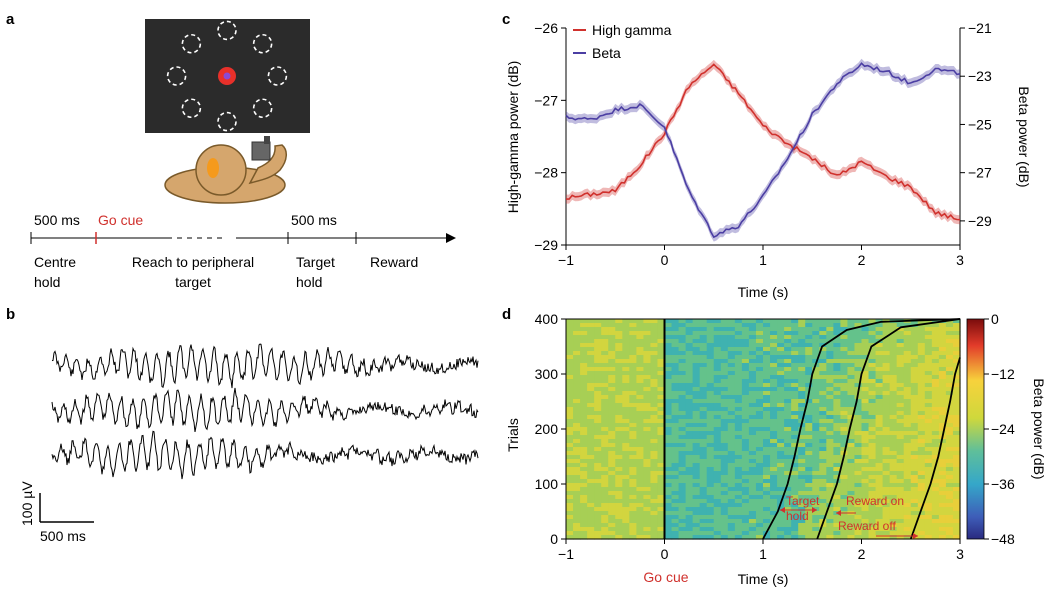 The image size is (1049, 594). What do you see at coordinates (546, 173) in the screenshot?
I see `chart-c-ytick-label: −28` at bounding box center [546, 173].